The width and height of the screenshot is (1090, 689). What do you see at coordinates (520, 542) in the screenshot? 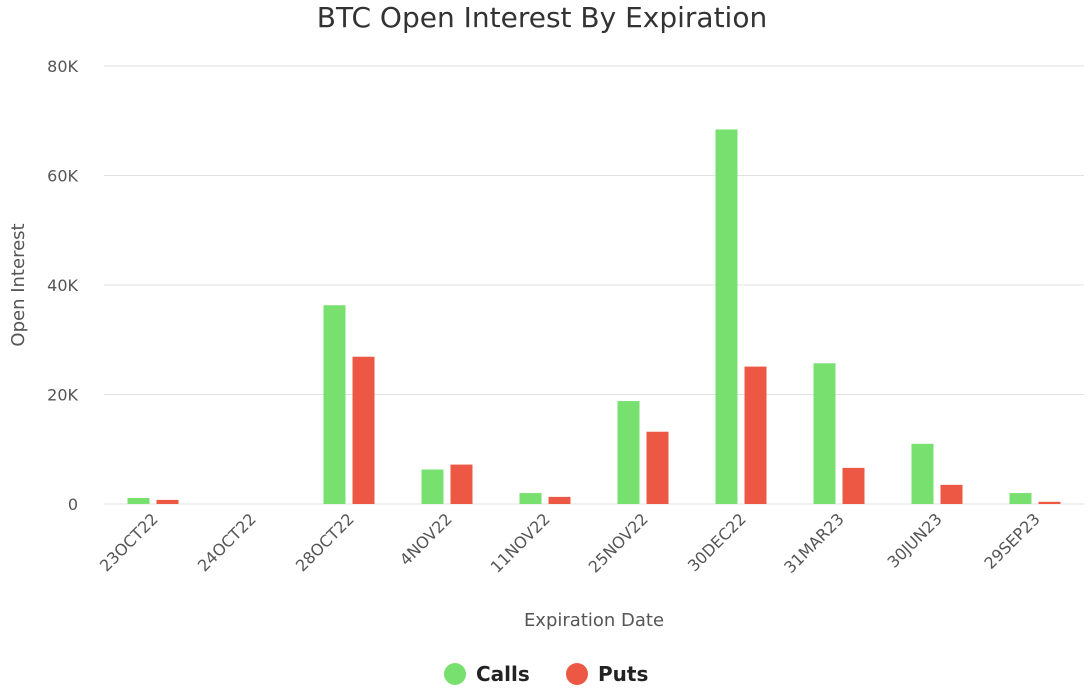
I see `x-tick-label: 11NOV22` at bounding box center [520, 542].